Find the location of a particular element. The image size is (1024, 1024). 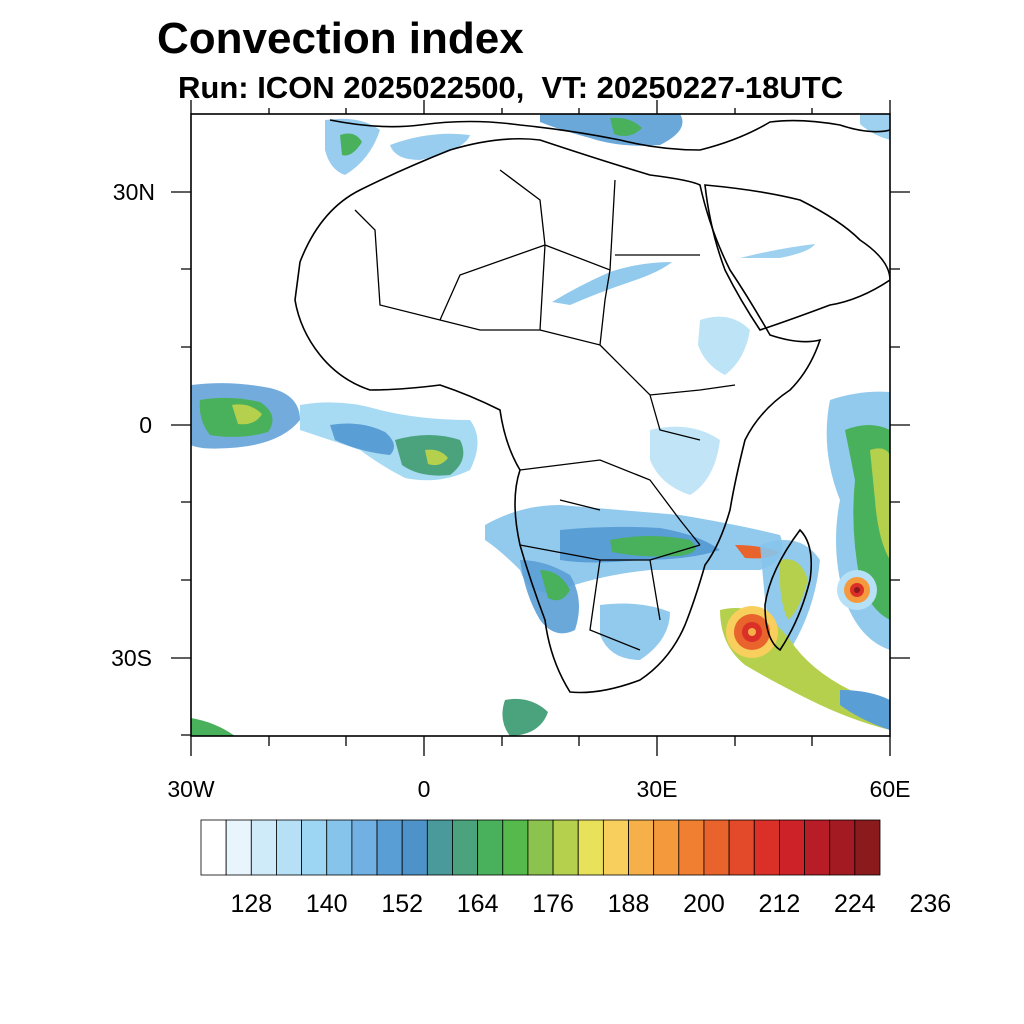

europe-coastline is located at coordinates (609, 135).